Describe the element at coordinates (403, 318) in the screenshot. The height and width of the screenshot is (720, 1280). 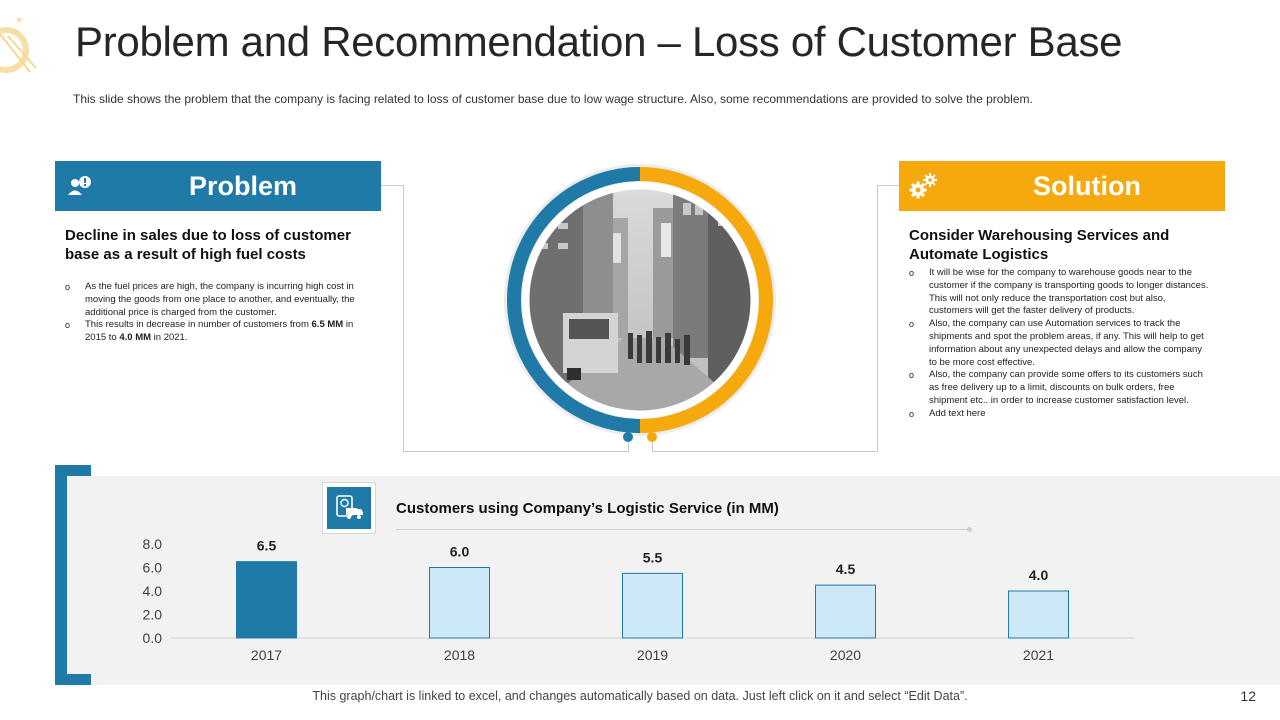
I see `problem-connector-vertical` at that location.